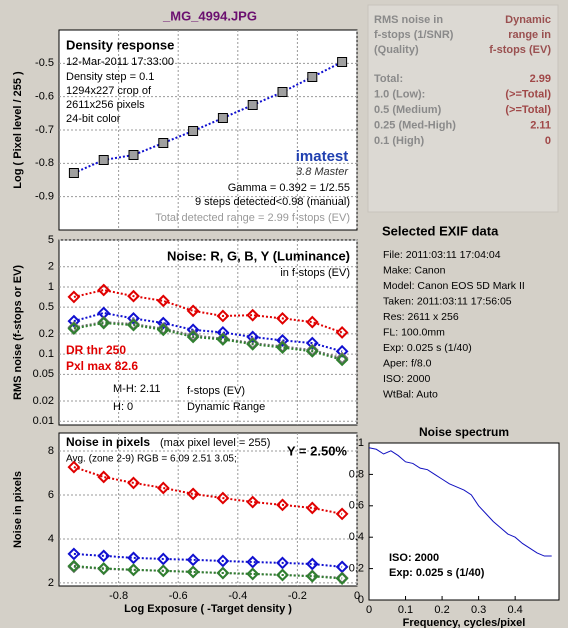 Image resolution: width=568 pixels, height=628 pixels. I want to click on text: FL: 100.0mm, so click(414, 332).